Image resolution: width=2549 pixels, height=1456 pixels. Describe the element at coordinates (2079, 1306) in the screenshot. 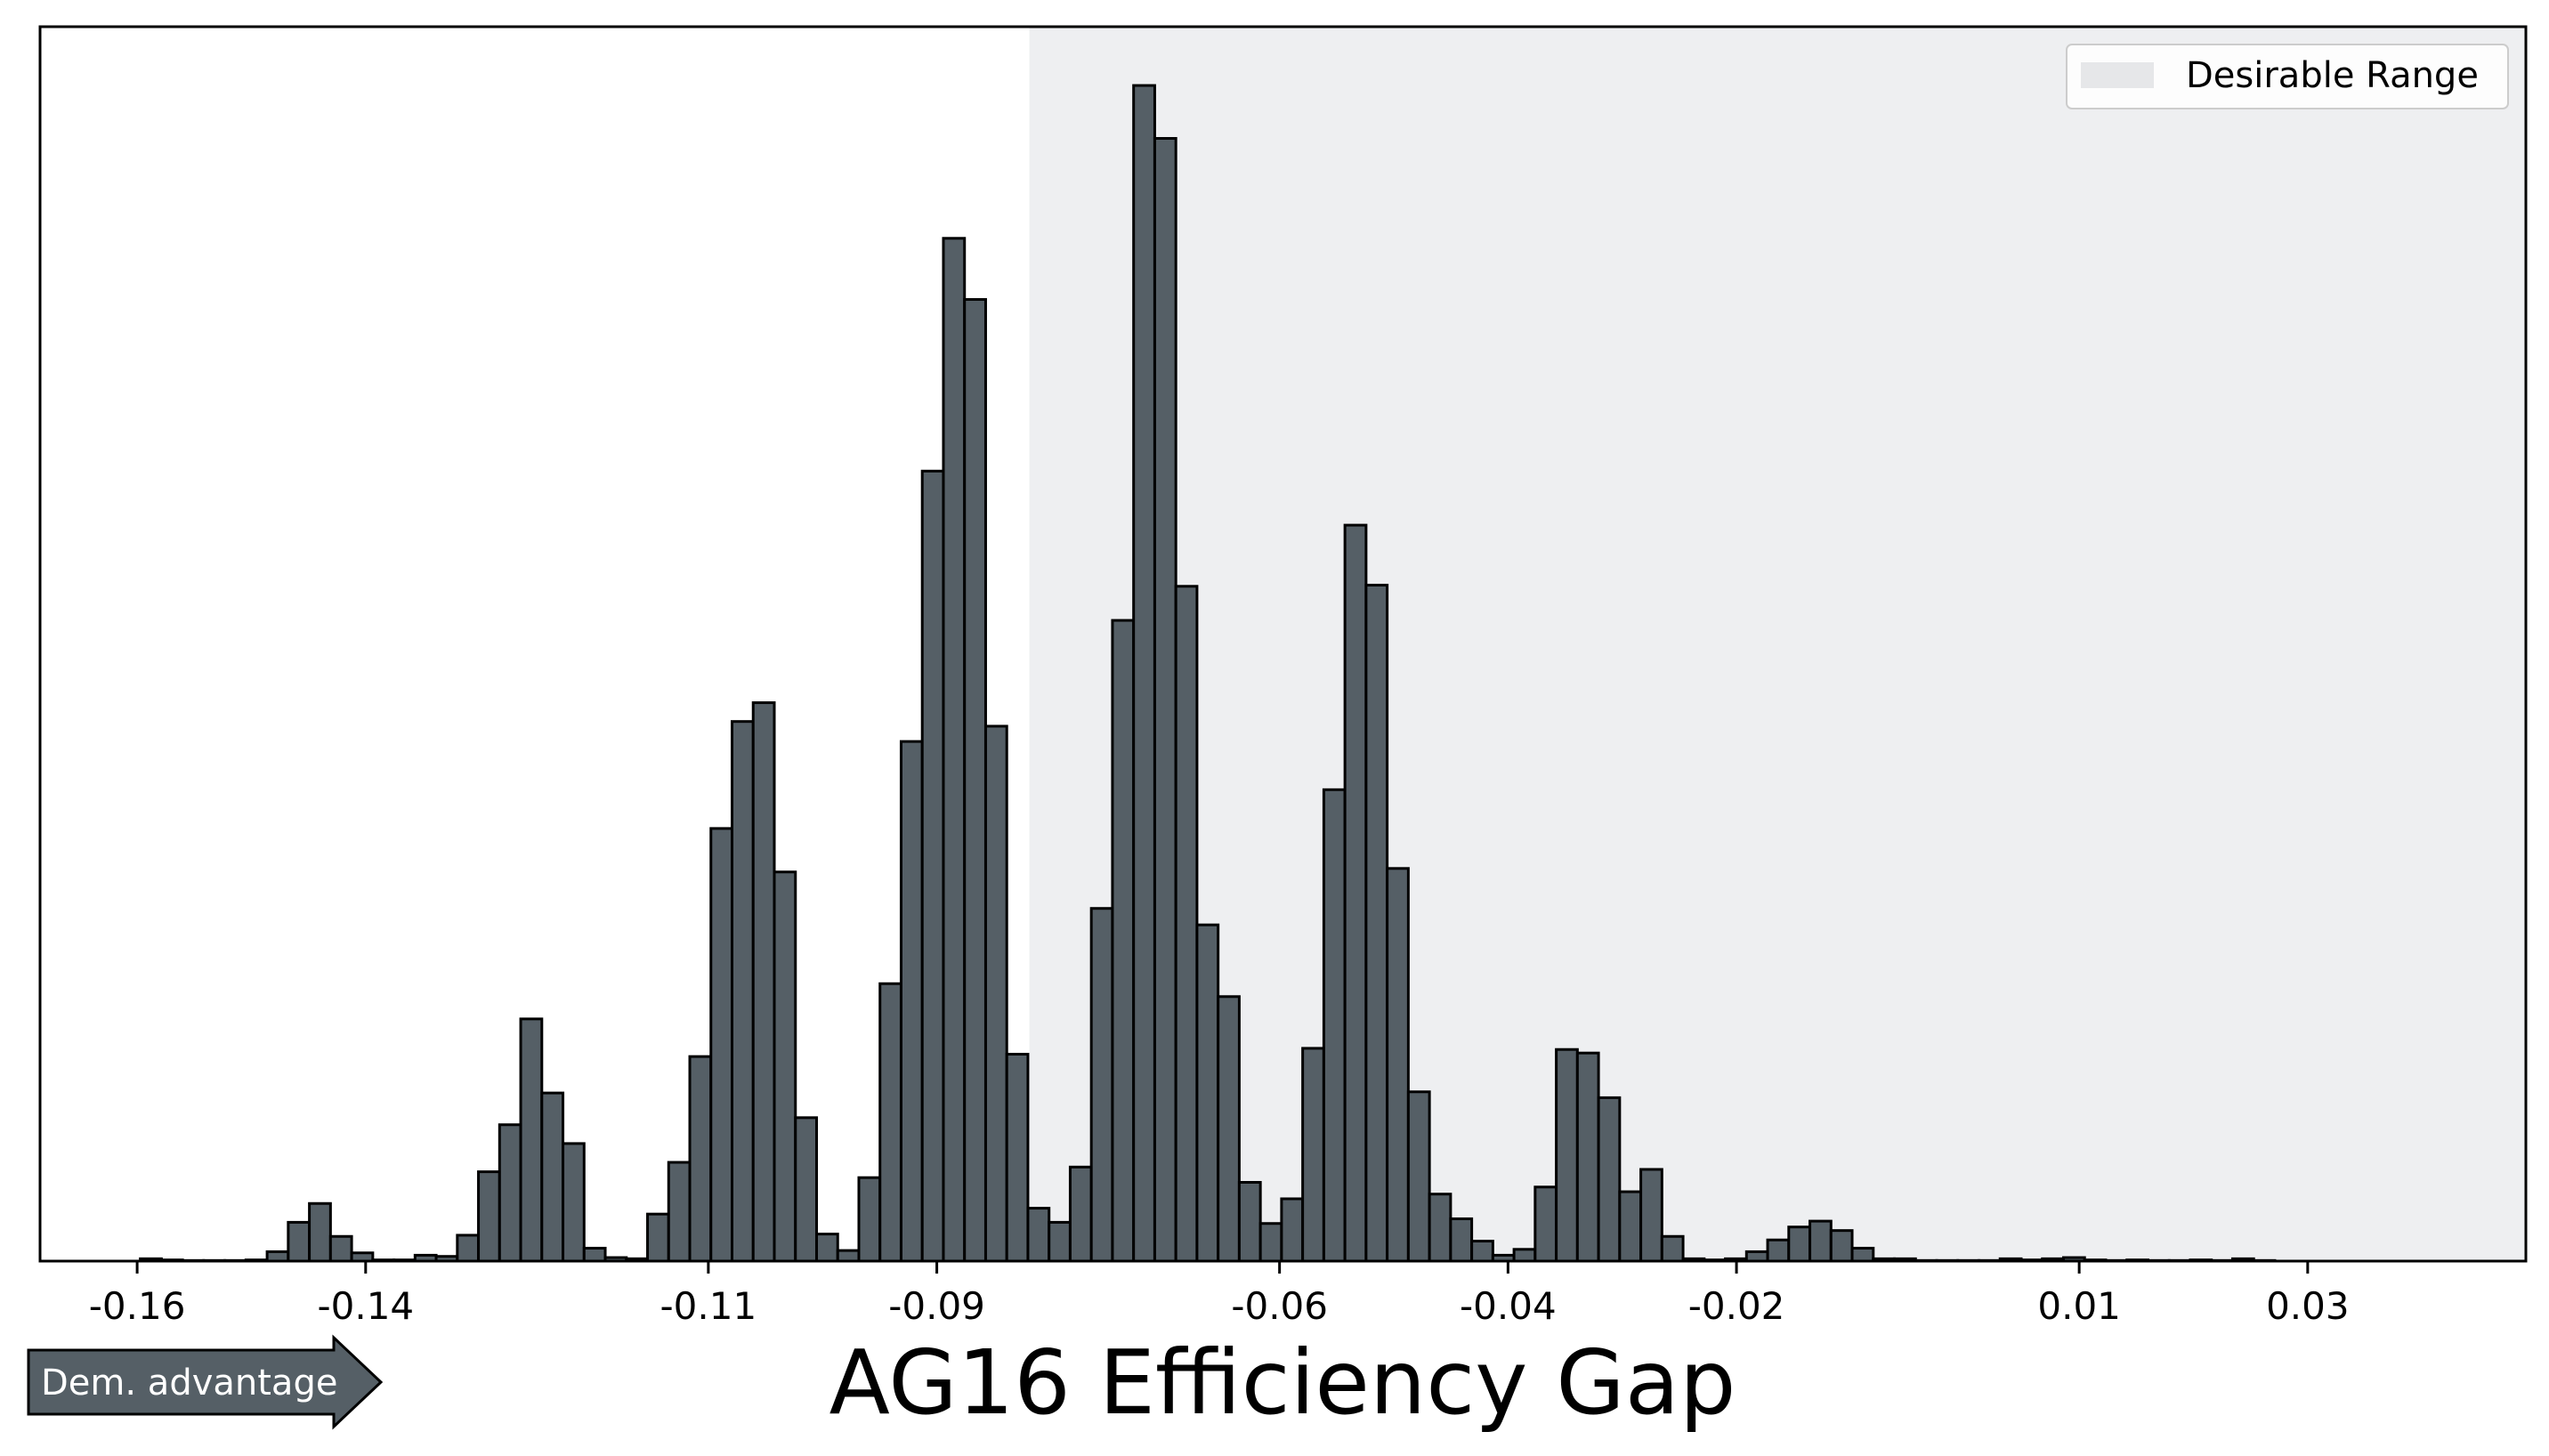

I see `x-tick-label: 0.01` at that location.